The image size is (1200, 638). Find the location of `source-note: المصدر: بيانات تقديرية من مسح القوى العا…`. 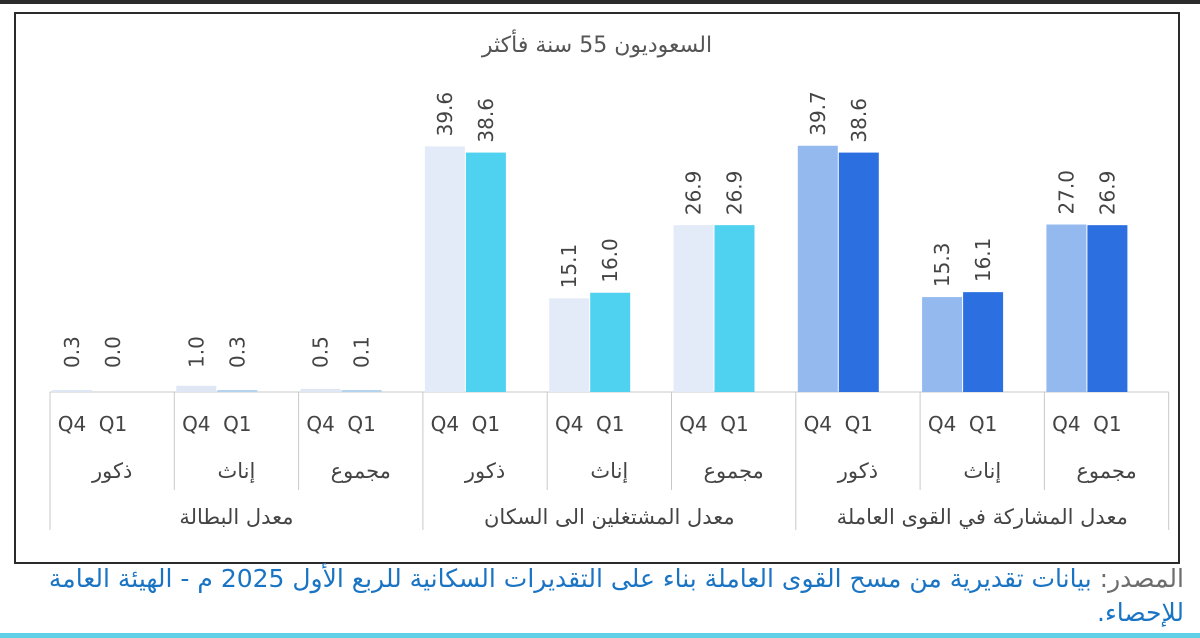

source-note: المصدر: بيانات تقديرية من مسح القوى العا… is located at coordinates (600, 596).